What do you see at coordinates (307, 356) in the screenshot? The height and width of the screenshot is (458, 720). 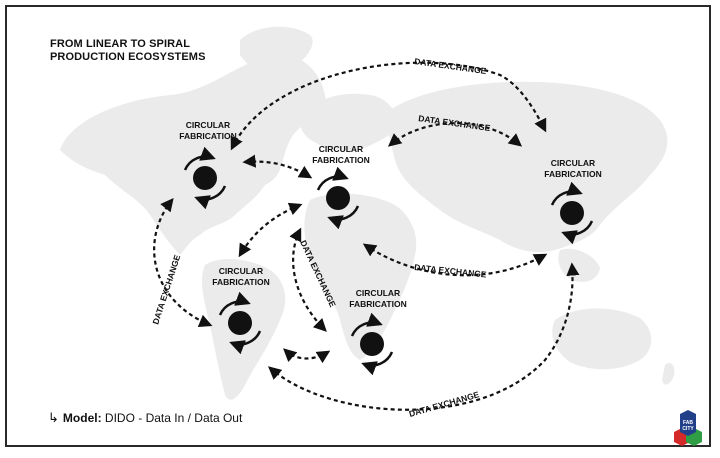 I see `arc-southamerica-africa` at bounding box center [307, 356].